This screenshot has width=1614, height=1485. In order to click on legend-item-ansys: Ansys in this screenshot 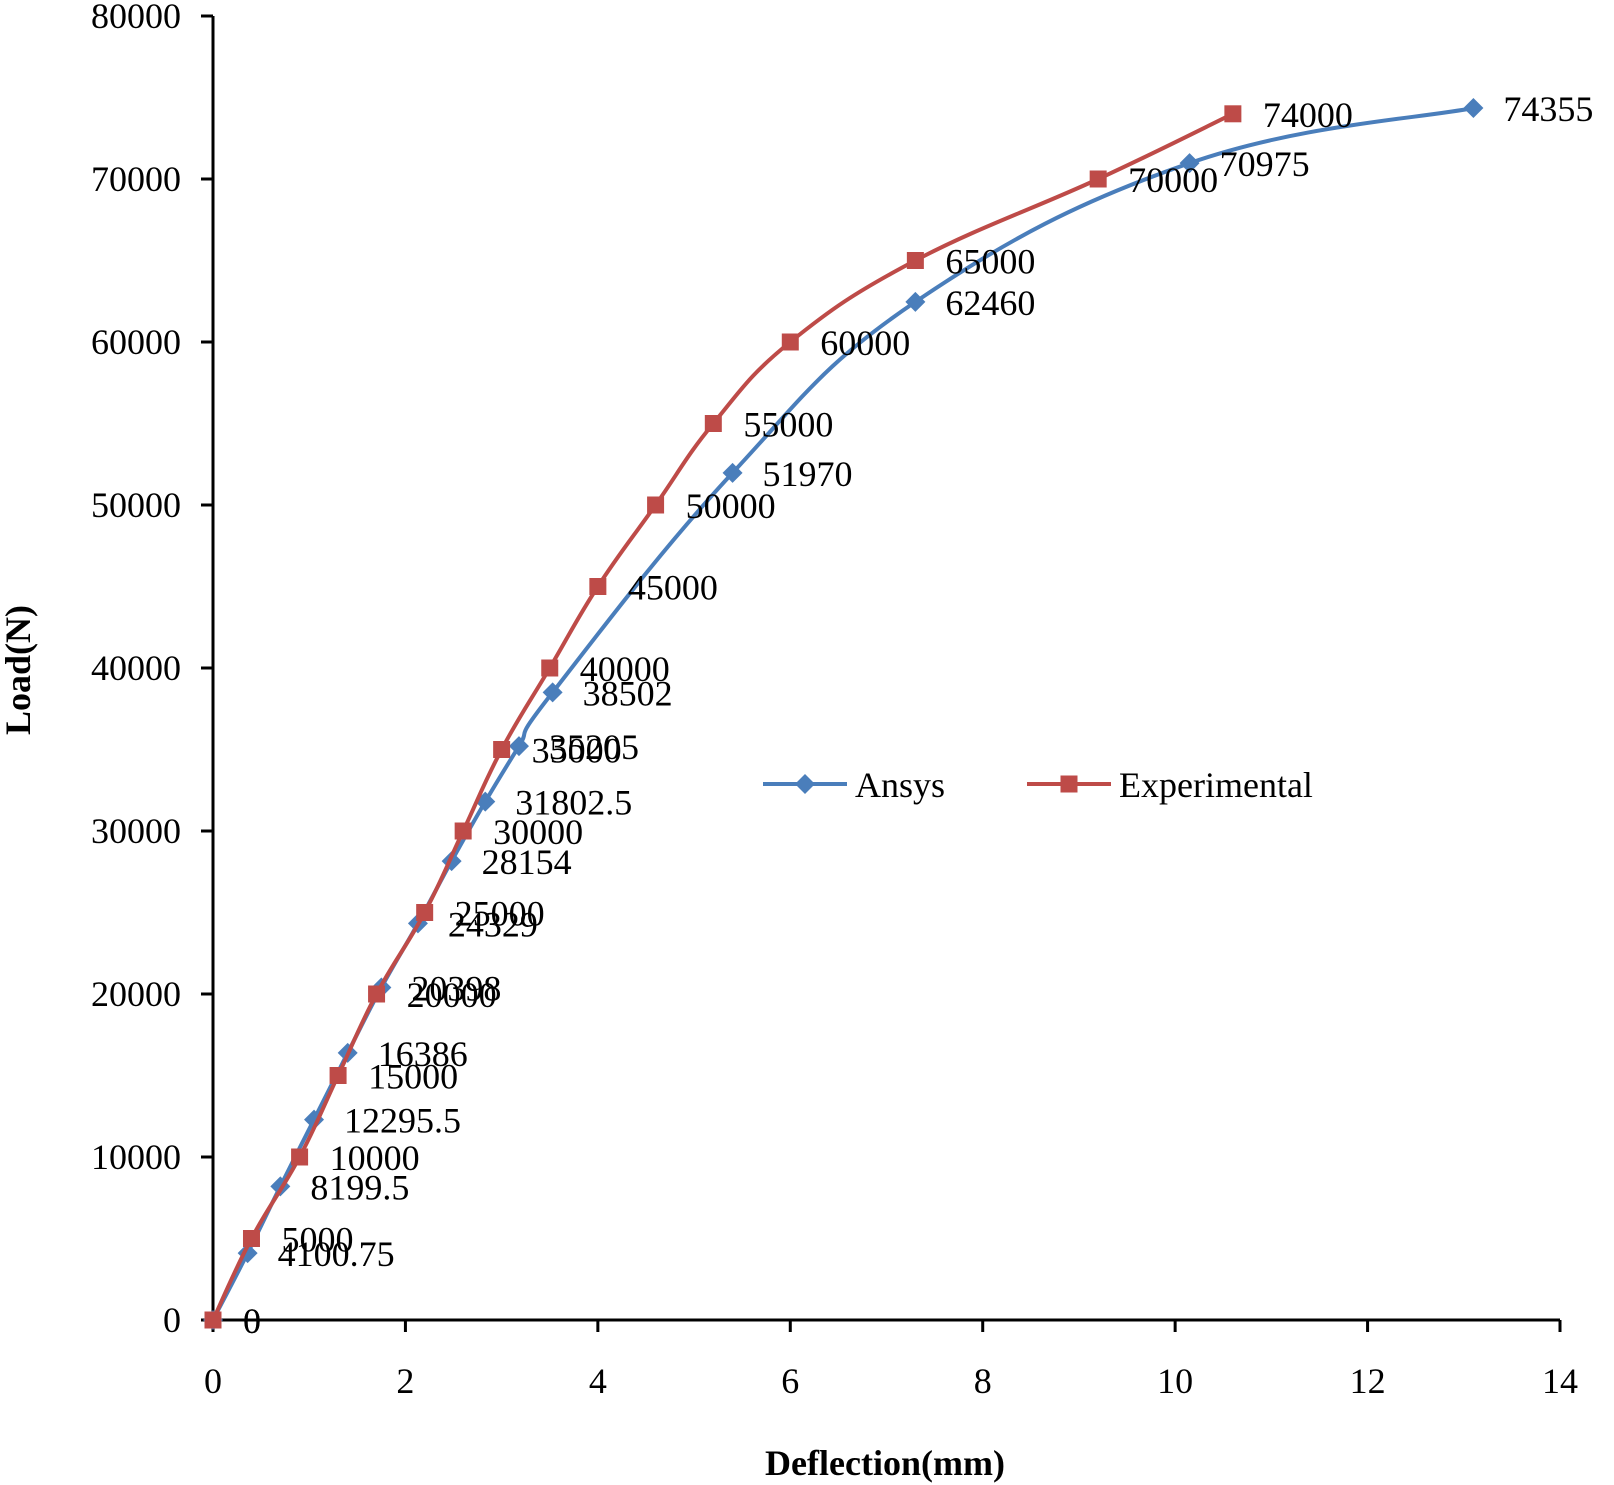, I will do `click(854, 785)`.